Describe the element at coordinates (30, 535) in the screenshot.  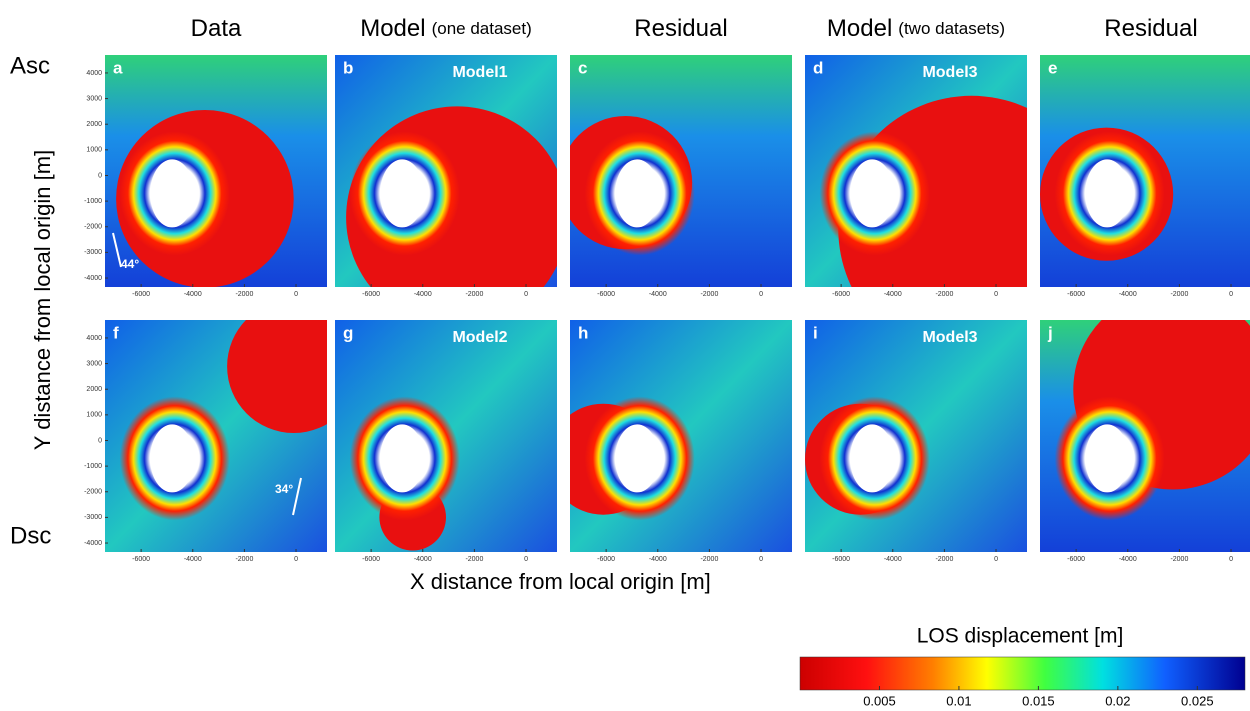
I see `row-label: Dsc` at that location.